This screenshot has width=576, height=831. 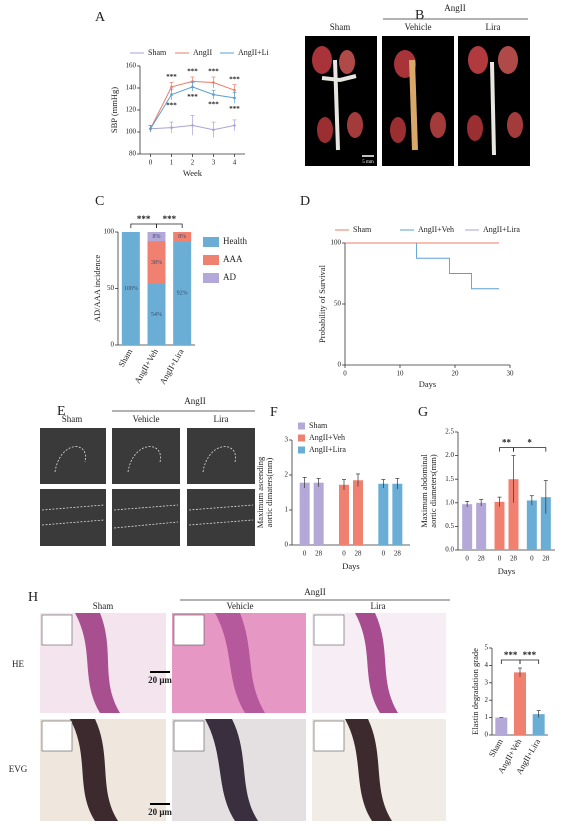 What do you see at coordinates (318, 425) in the screenshot?
I see `legend-label: Sham` at bounding box center [318, 425].